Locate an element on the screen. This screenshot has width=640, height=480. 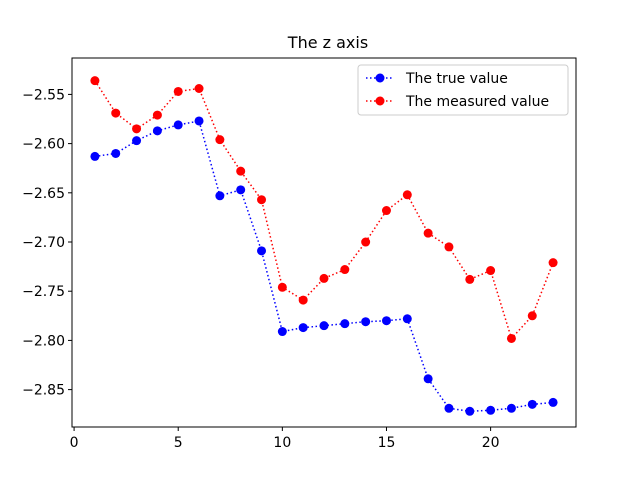
x-tick-label: 15 is located at coordinates (387, 443).